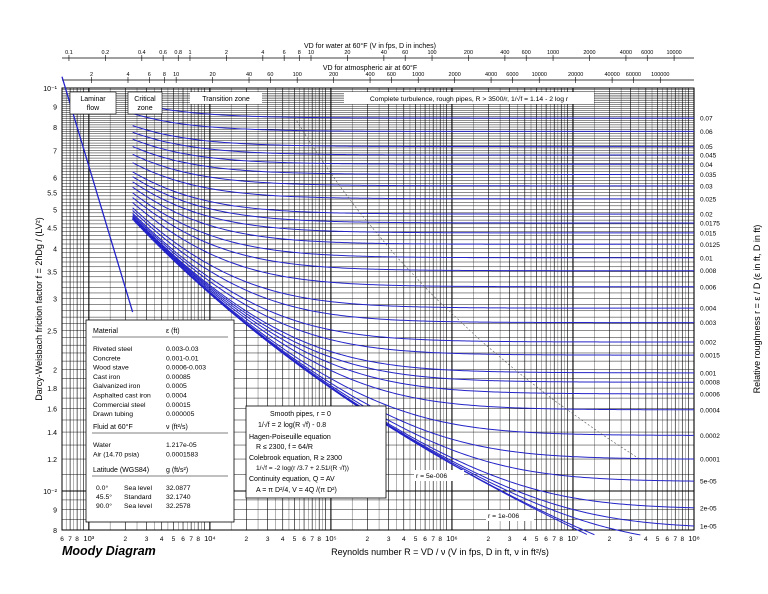 The height and width of the screenshot is (594, 768). Describe the element at coordinates (178, 506) in the screenshot. I see `gravity-value: 32.2578` at that location.